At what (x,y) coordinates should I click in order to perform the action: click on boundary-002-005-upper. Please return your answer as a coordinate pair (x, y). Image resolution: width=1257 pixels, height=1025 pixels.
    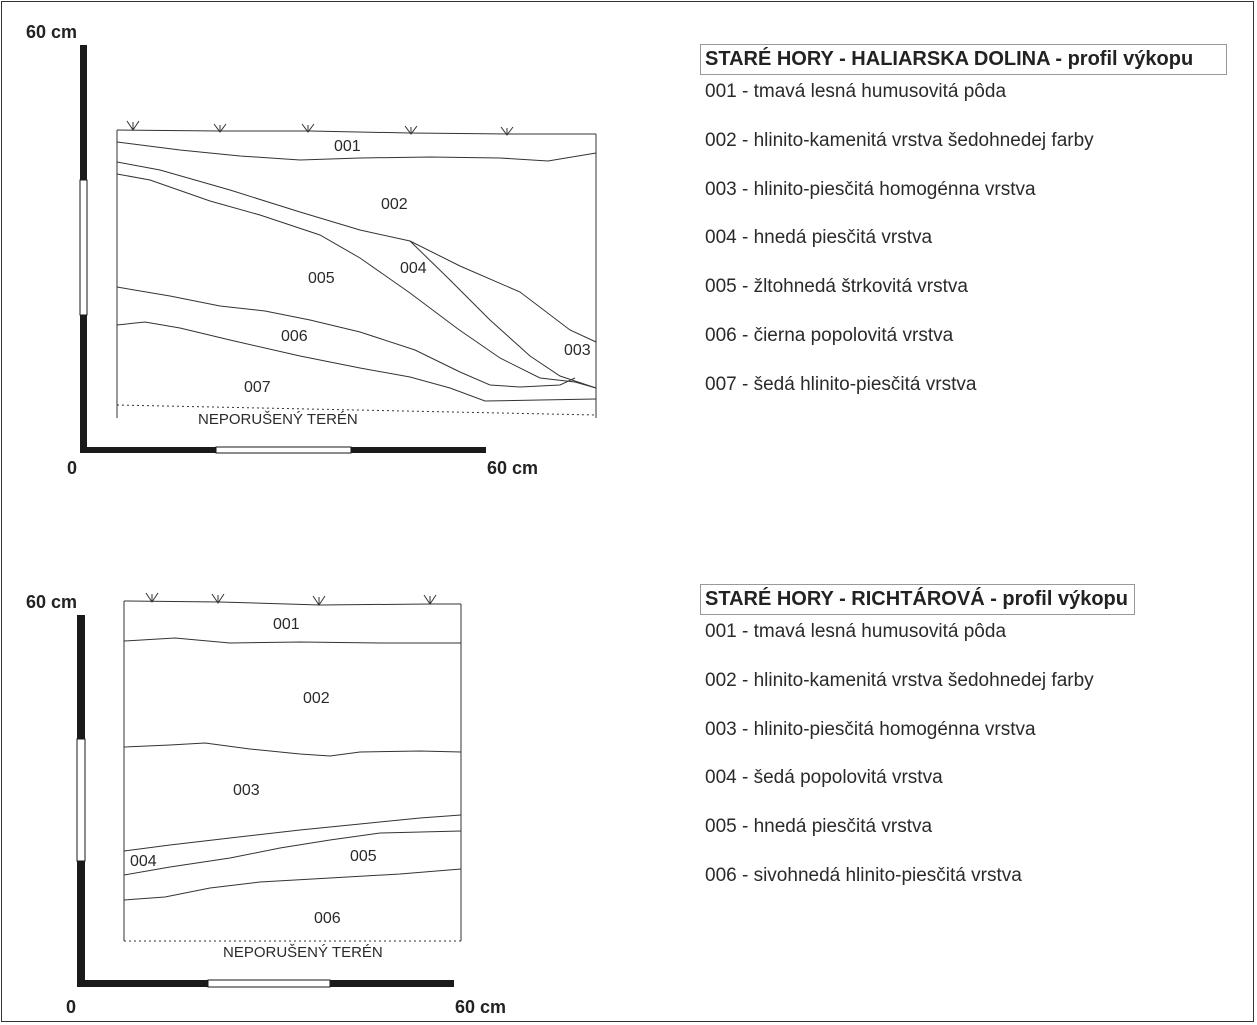
    Looking at the image, I should click on (356, 252).